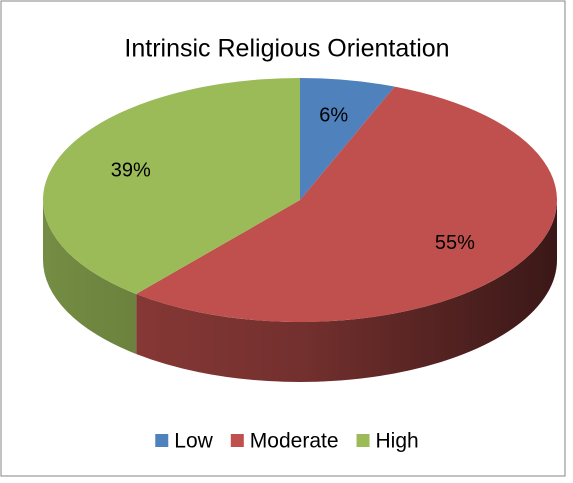 This screenshot has width=573, height=483. What do you see at coordinates (455, 243) in the screenshot?
I see `data-label: 55%` at bounding box center [455, 243].